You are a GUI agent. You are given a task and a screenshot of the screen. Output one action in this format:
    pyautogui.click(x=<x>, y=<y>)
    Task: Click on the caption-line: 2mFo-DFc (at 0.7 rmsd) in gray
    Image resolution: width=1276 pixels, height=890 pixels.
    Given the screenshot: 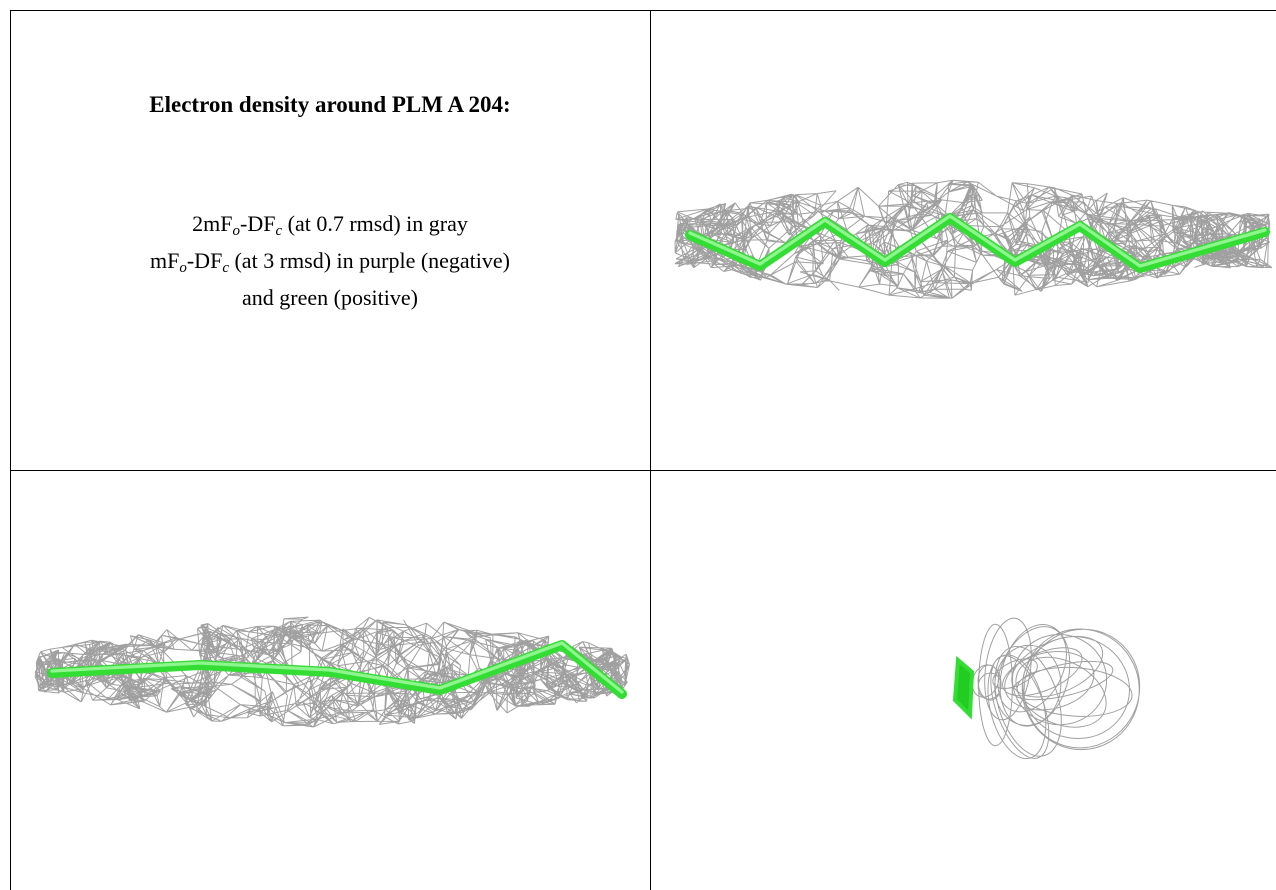 What is the action you would take?
    pyautogui.click(x=330, y=223)
    